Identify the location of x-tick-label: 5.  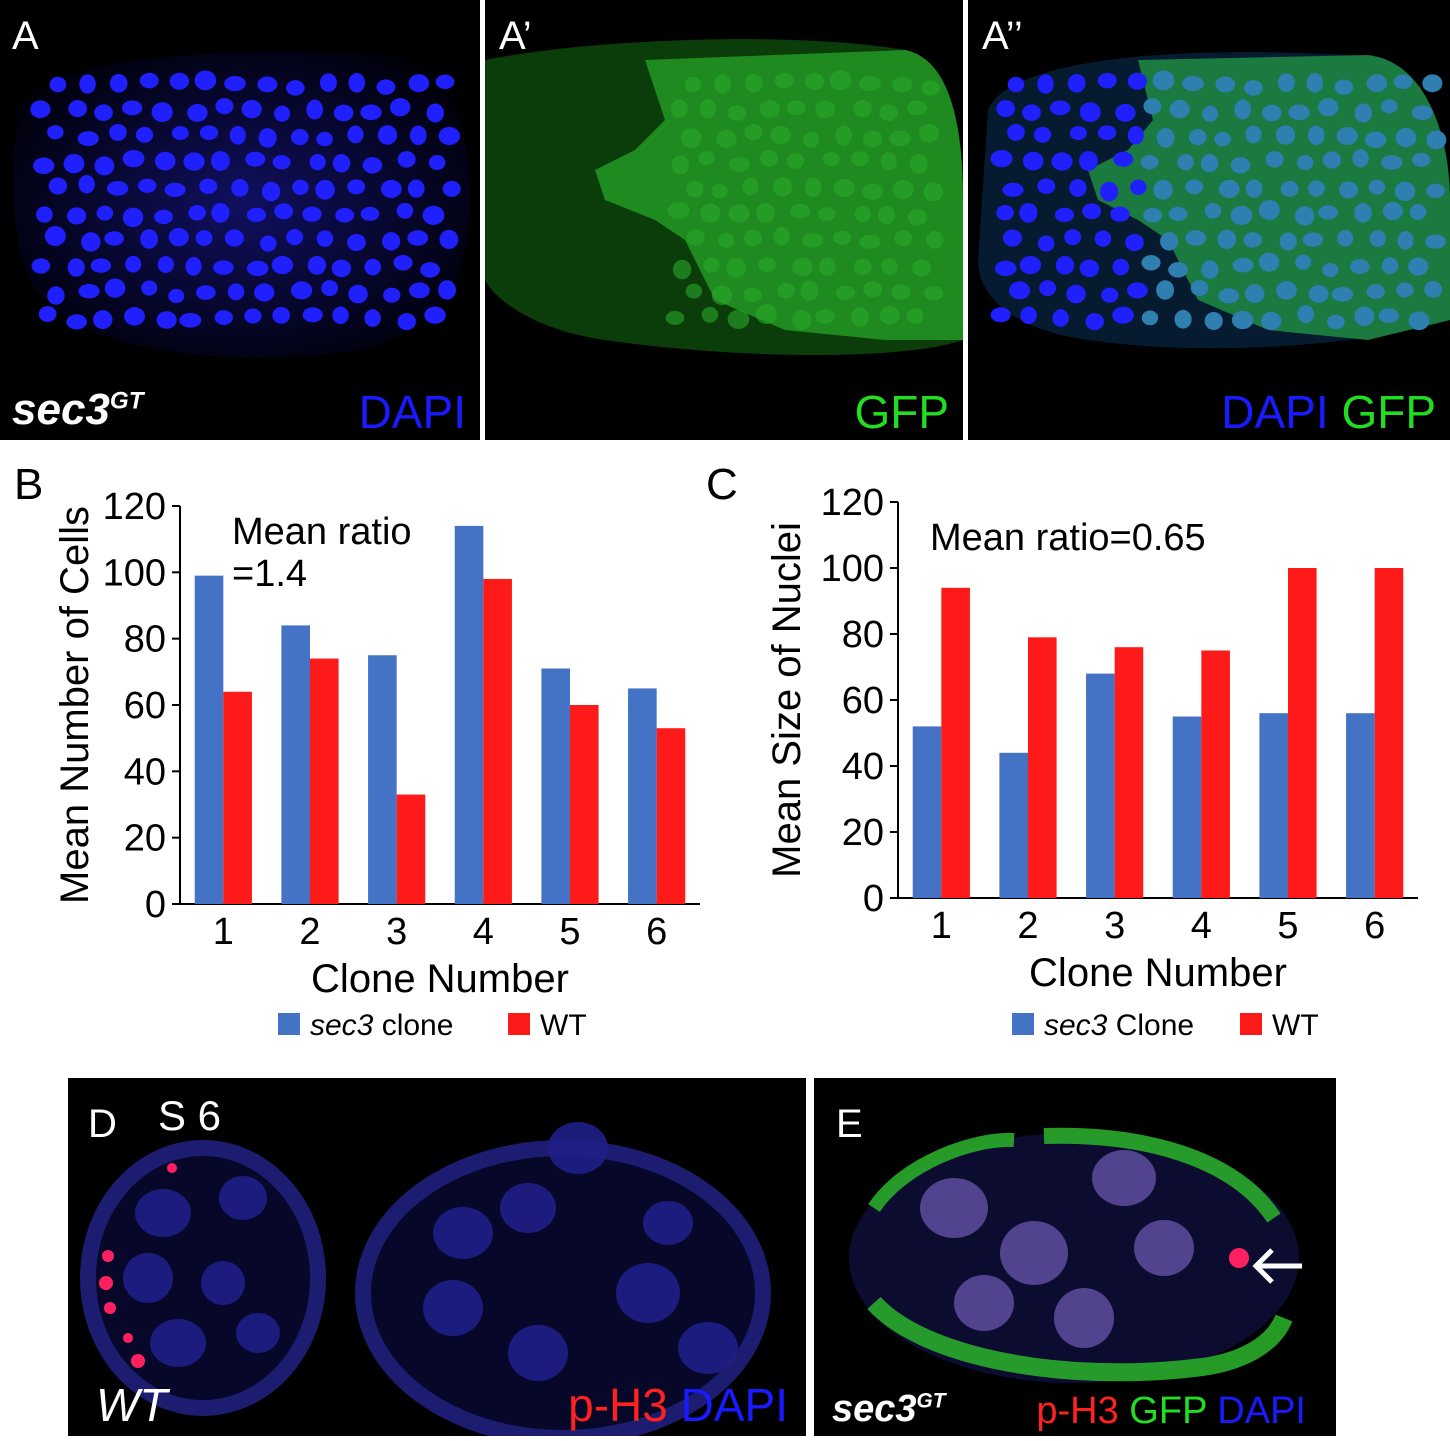
(569, 932).